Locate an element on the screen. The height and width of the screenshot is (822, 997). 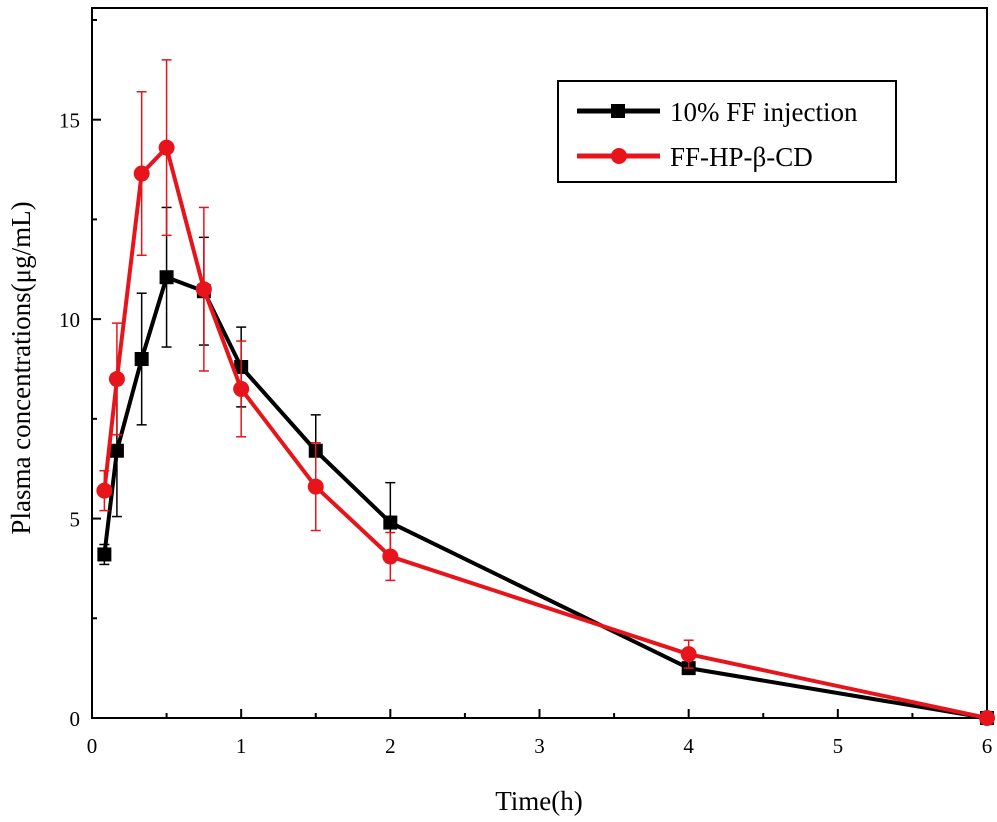
x-tick-label: 3 is located at coordinates (539, 746).